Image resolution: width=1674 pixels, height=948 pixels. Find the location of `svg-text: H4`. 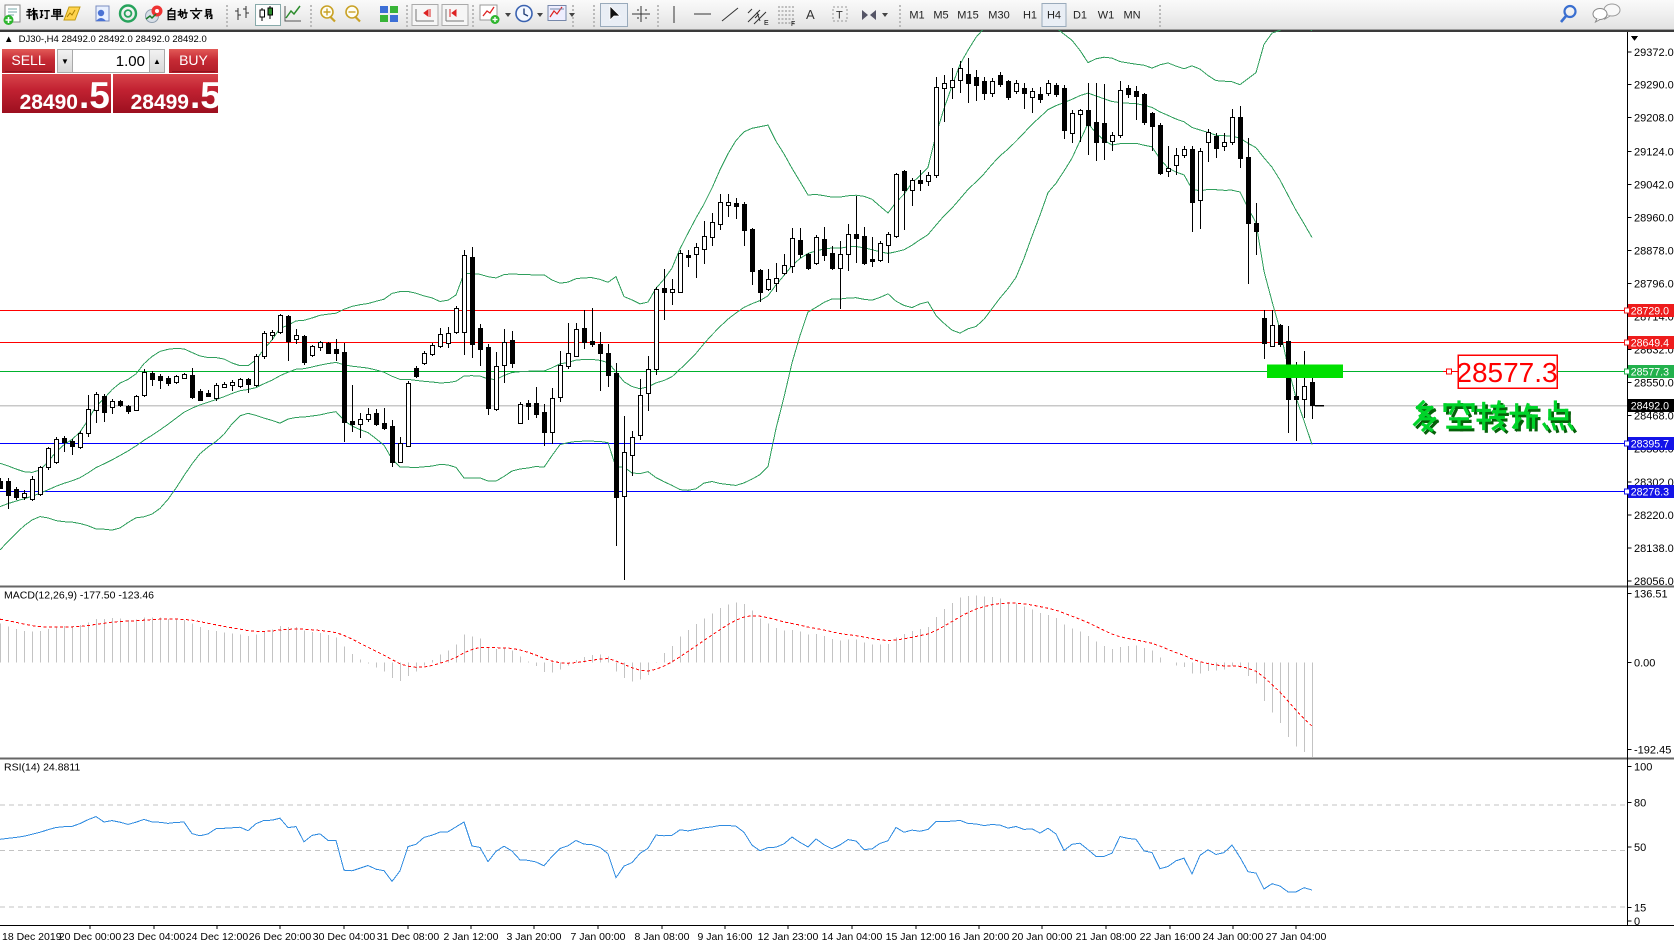

svg-text: H4 is located at coordinates (1054, 16).